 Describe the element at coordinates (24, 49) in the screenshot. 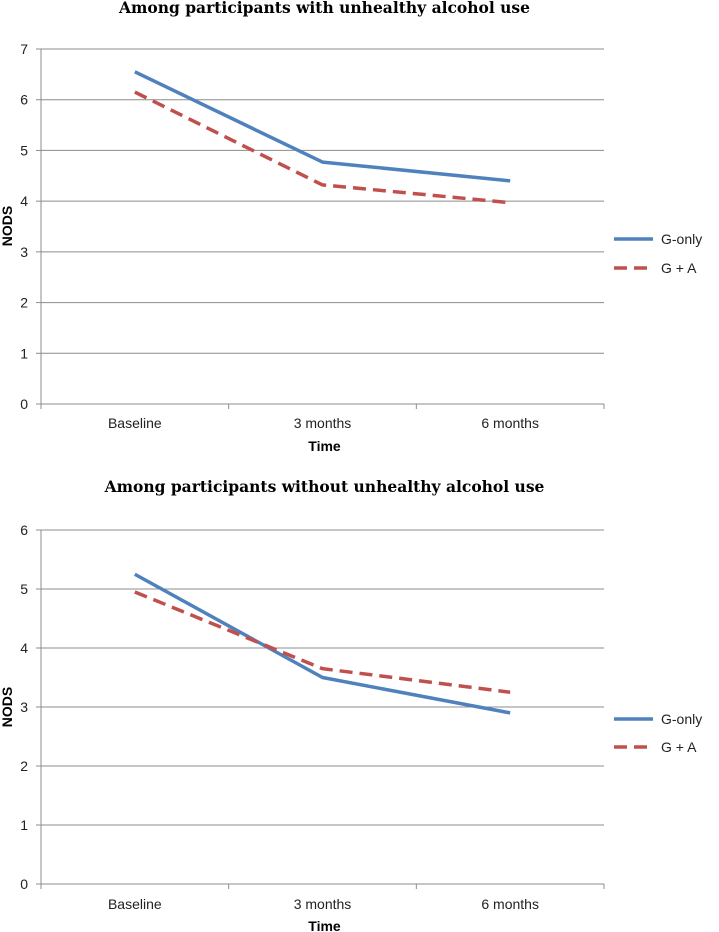

I see `y-tick-label: 7` at that location.